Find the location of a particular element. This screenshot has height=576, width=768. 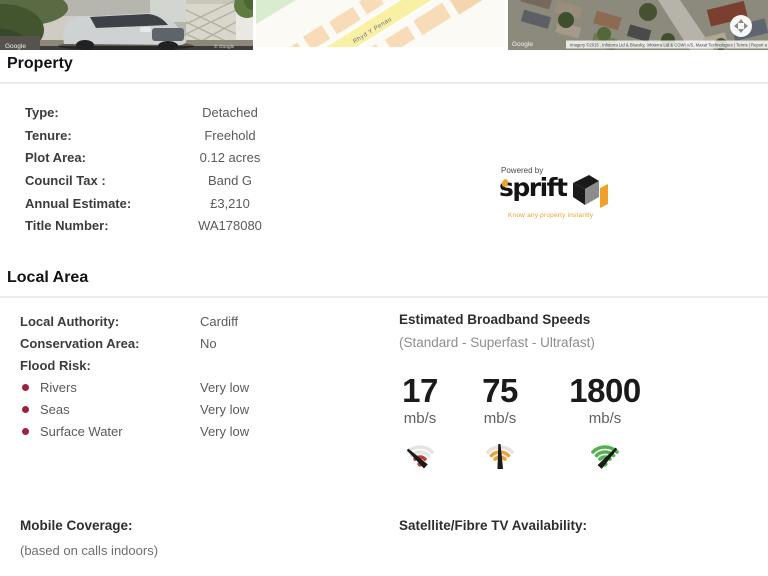

speed-value: 75 is located at coordinates (500, 390).